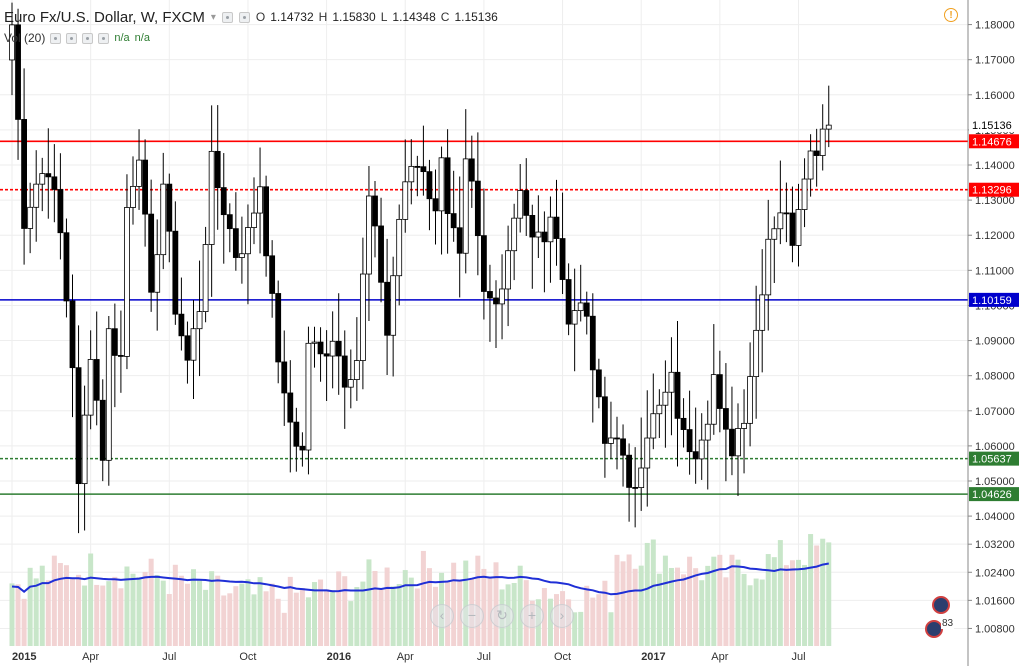  Describe the element at coordinates (951, 15) in the screenshot. I see `warning-icon: !` at that location.